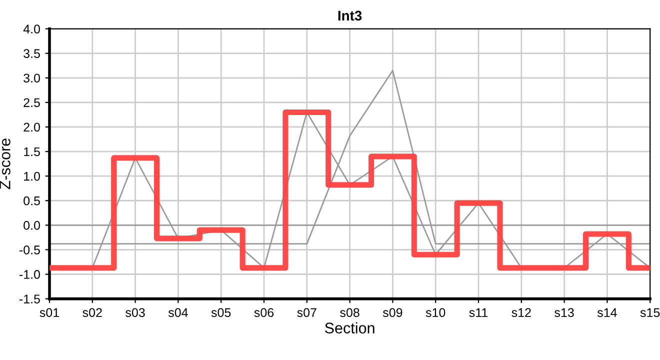 Image resolution: width=660 pixels, height=360 pixels. Describe the element at coordinates (264, 313) in the screenshot. I see `x-tick-label: s06` at that location.